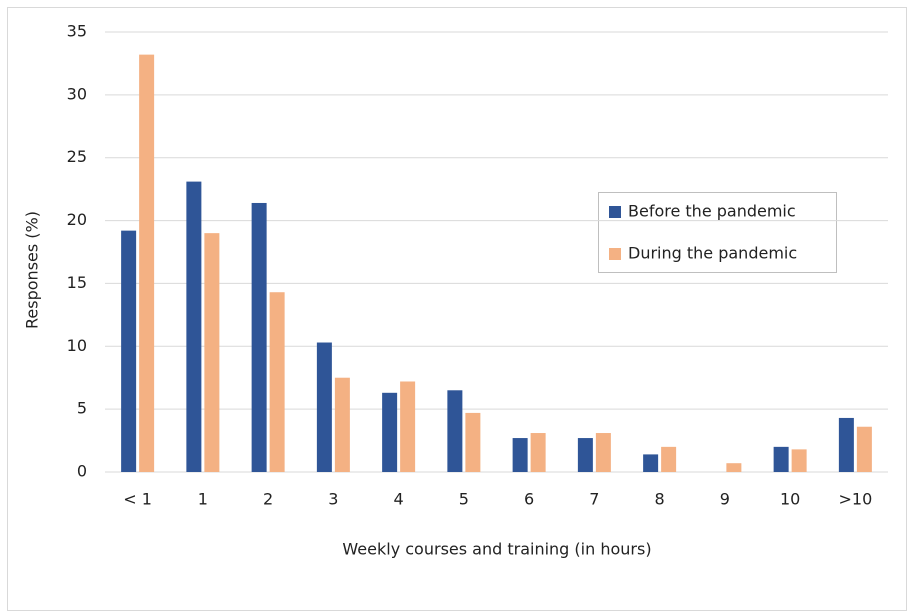 The image size is (908, 612). What do you see at coordinates (399, 499) in the screenshot?
I see `x-tick-label: 4` at bounding box center [399, 499].